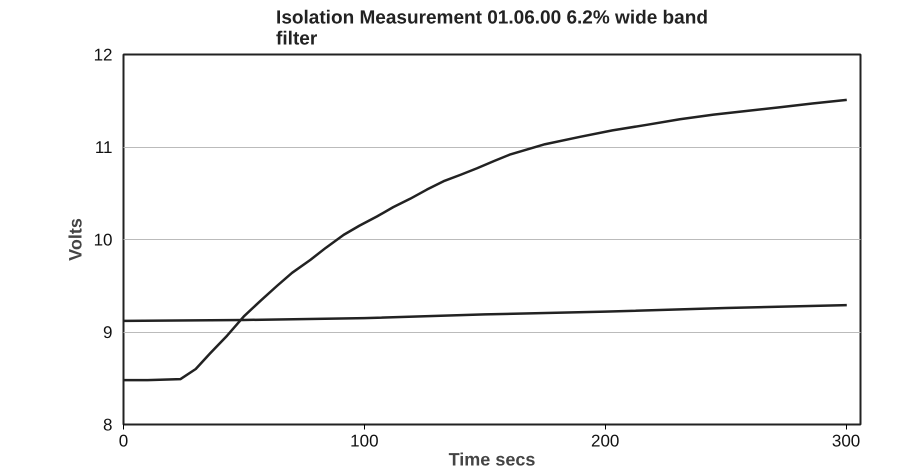 Image resolution: width=912 pixels, height=472 pixels. What do you see at coordinates (123, 441) in the screenshot?
I see `x-tick-label: 0` at bounding box center [123, 441].